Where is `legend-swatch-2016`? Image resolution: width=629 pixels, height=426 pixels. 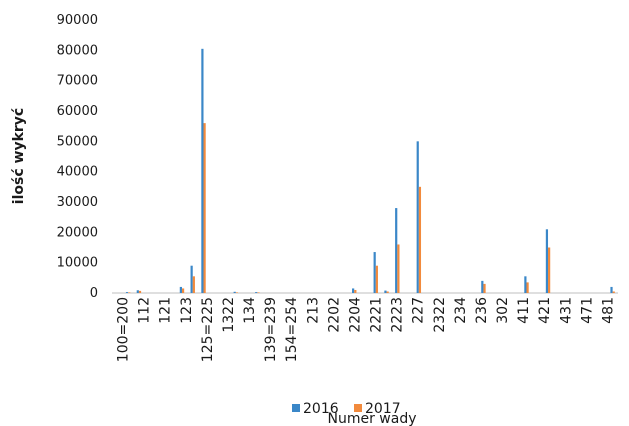
legend-swatch-2016 is located at coordinates (296, 408).